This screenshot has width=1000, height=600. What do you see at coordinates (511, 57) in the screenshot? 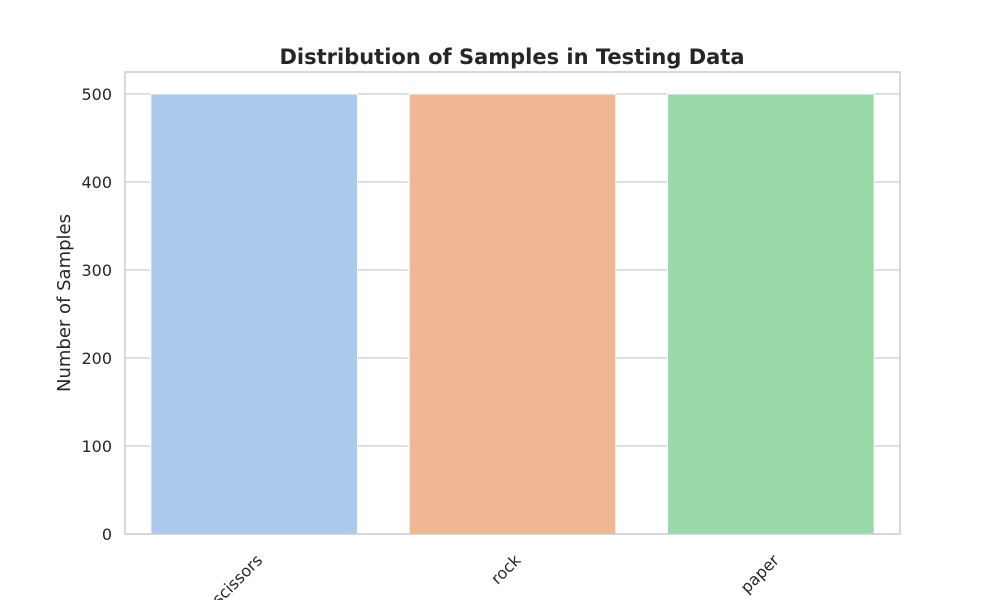
I see `chart-title: Distribution of Samples in Testing Data` at bounding box center [511, 57].